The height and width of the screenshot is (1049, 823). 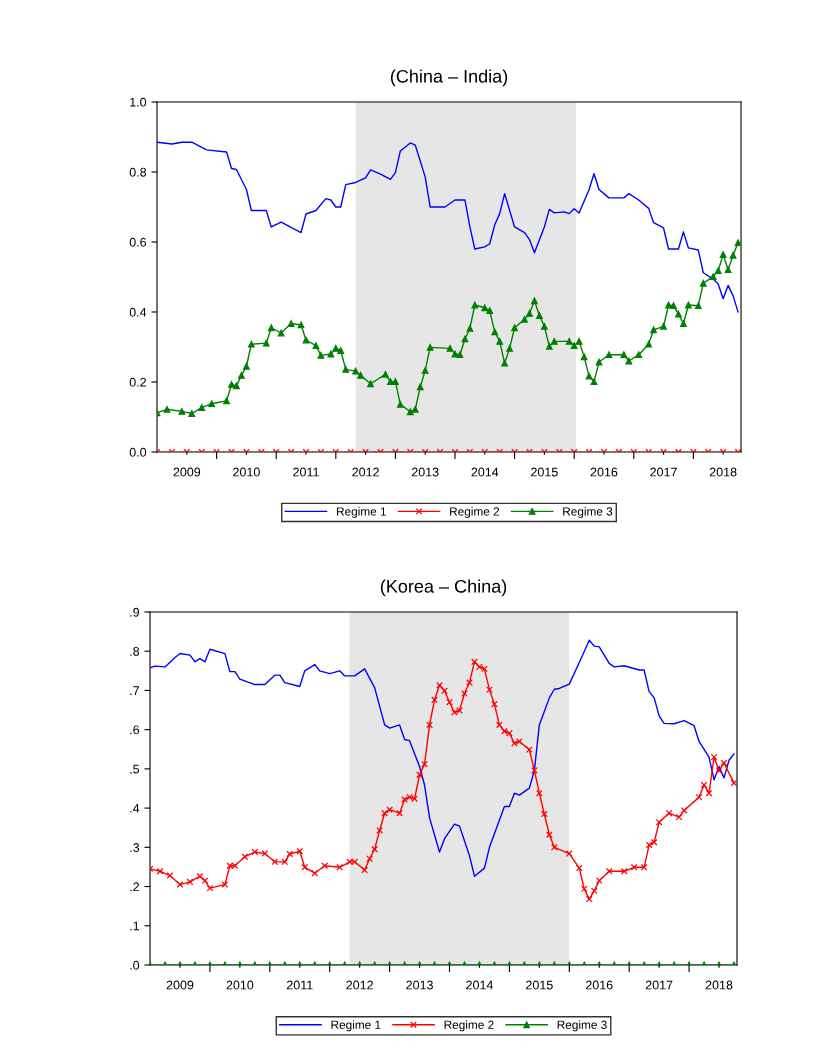 I want to click on y-tick-label: .2, so click(x=134, y=887).